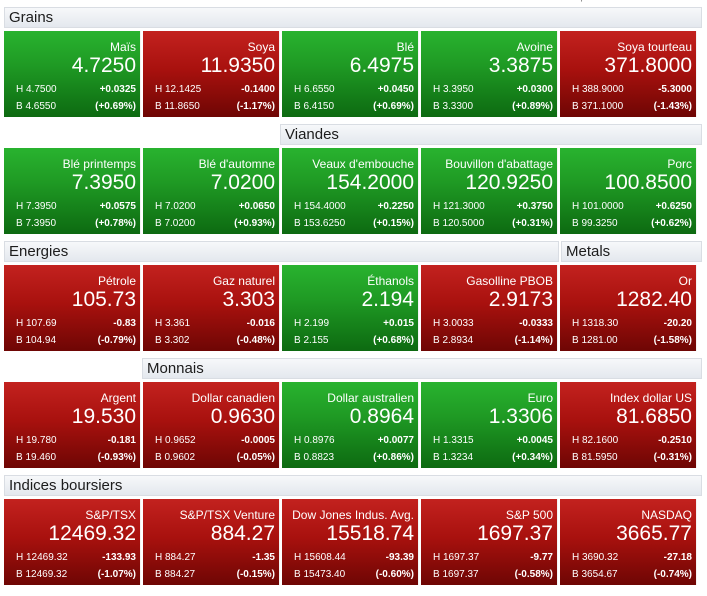 This screenshot has height=596, width=707. What do you see at coordinates (533, 574) in the screenshot?
I see `change-percent: (-0.58%)` at bounding box center [533, 574].